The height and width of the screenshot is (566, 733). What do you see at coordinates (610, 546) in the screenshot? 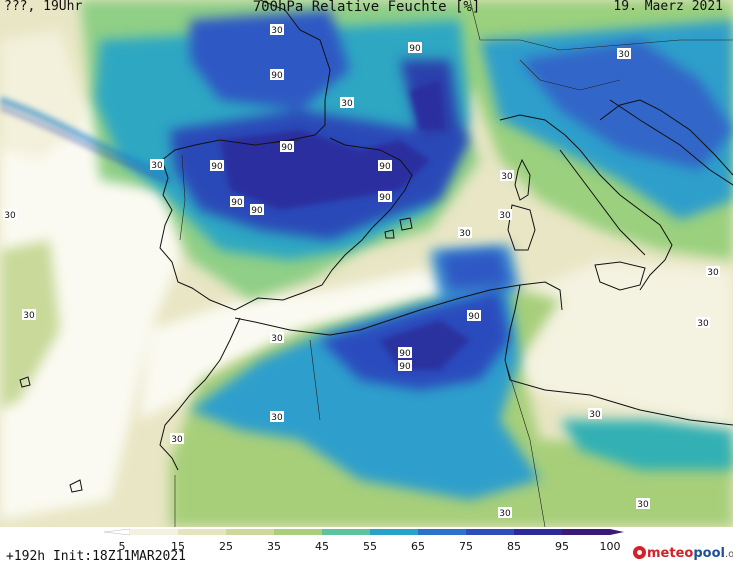
I see `scale-tick-label: 100` at bounding box center [610, 546].